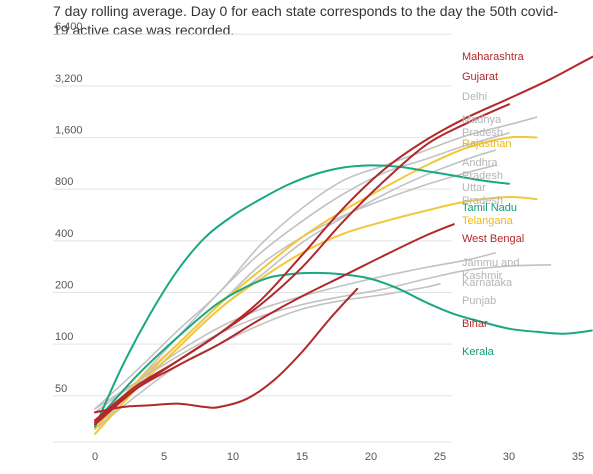  What do you see at coordinates (482, 169) in the screenshot?
I see `series-label-andhra-pradesh: Andhra Pradesh` at bounding box center [482, 169].